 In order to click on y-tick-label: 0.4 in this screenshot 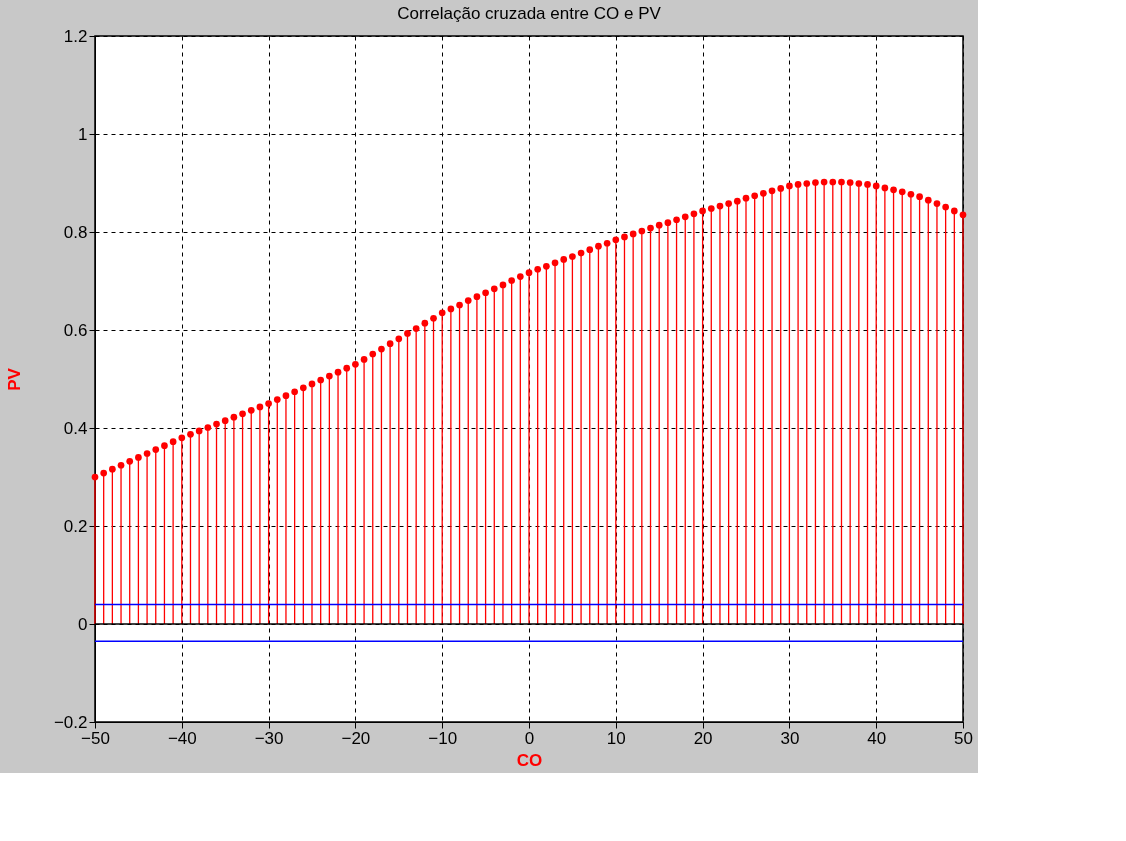, I will do `click(75, 428)`.